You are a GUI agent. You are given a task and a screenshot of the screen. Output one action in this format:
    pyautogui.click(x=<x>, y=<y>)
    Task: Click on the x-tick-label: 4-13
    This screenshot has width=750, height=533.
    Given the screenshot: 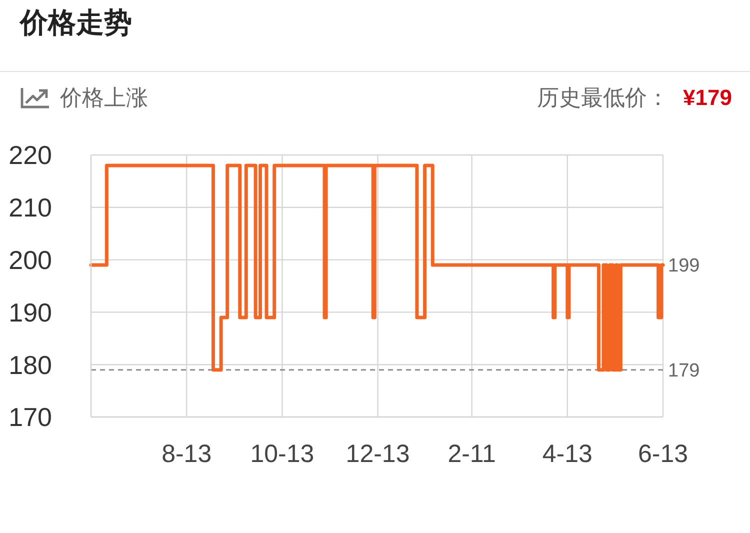 What is the action you would take?
    pyautogui.click(x=567, y=454)
    